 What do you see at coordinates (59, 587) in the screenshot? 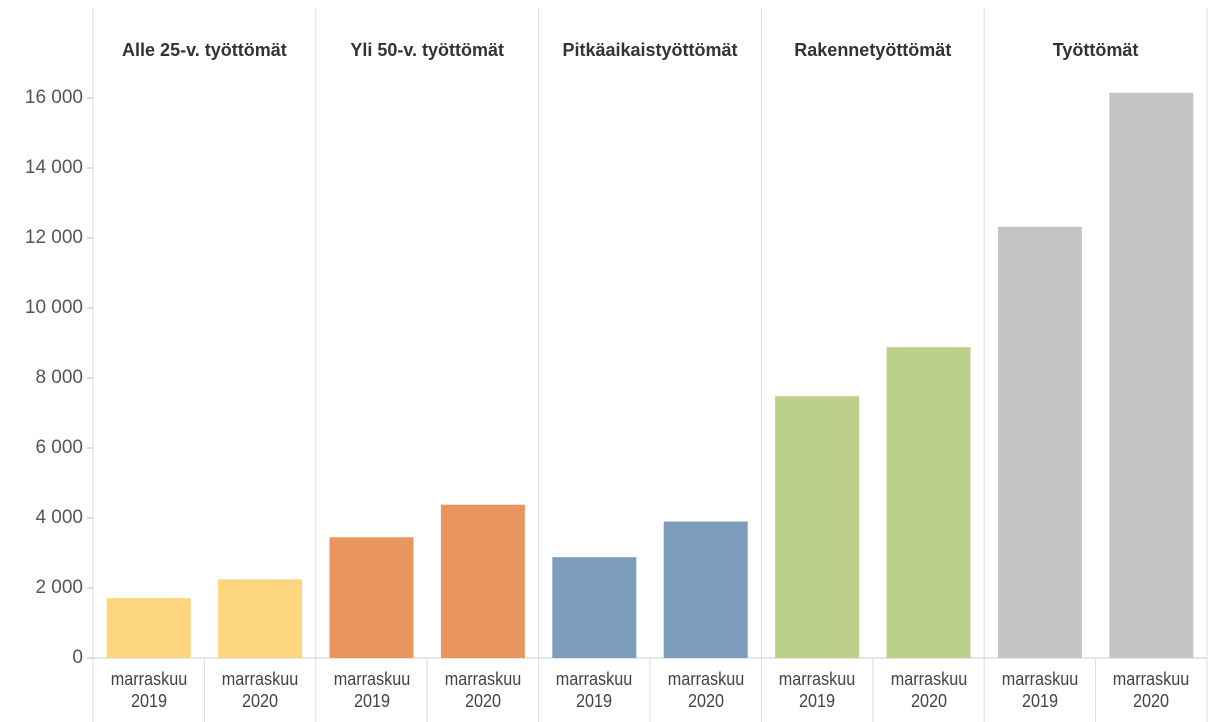
I see `y-tick-label: 2 000` at bounding box center [59, 587].